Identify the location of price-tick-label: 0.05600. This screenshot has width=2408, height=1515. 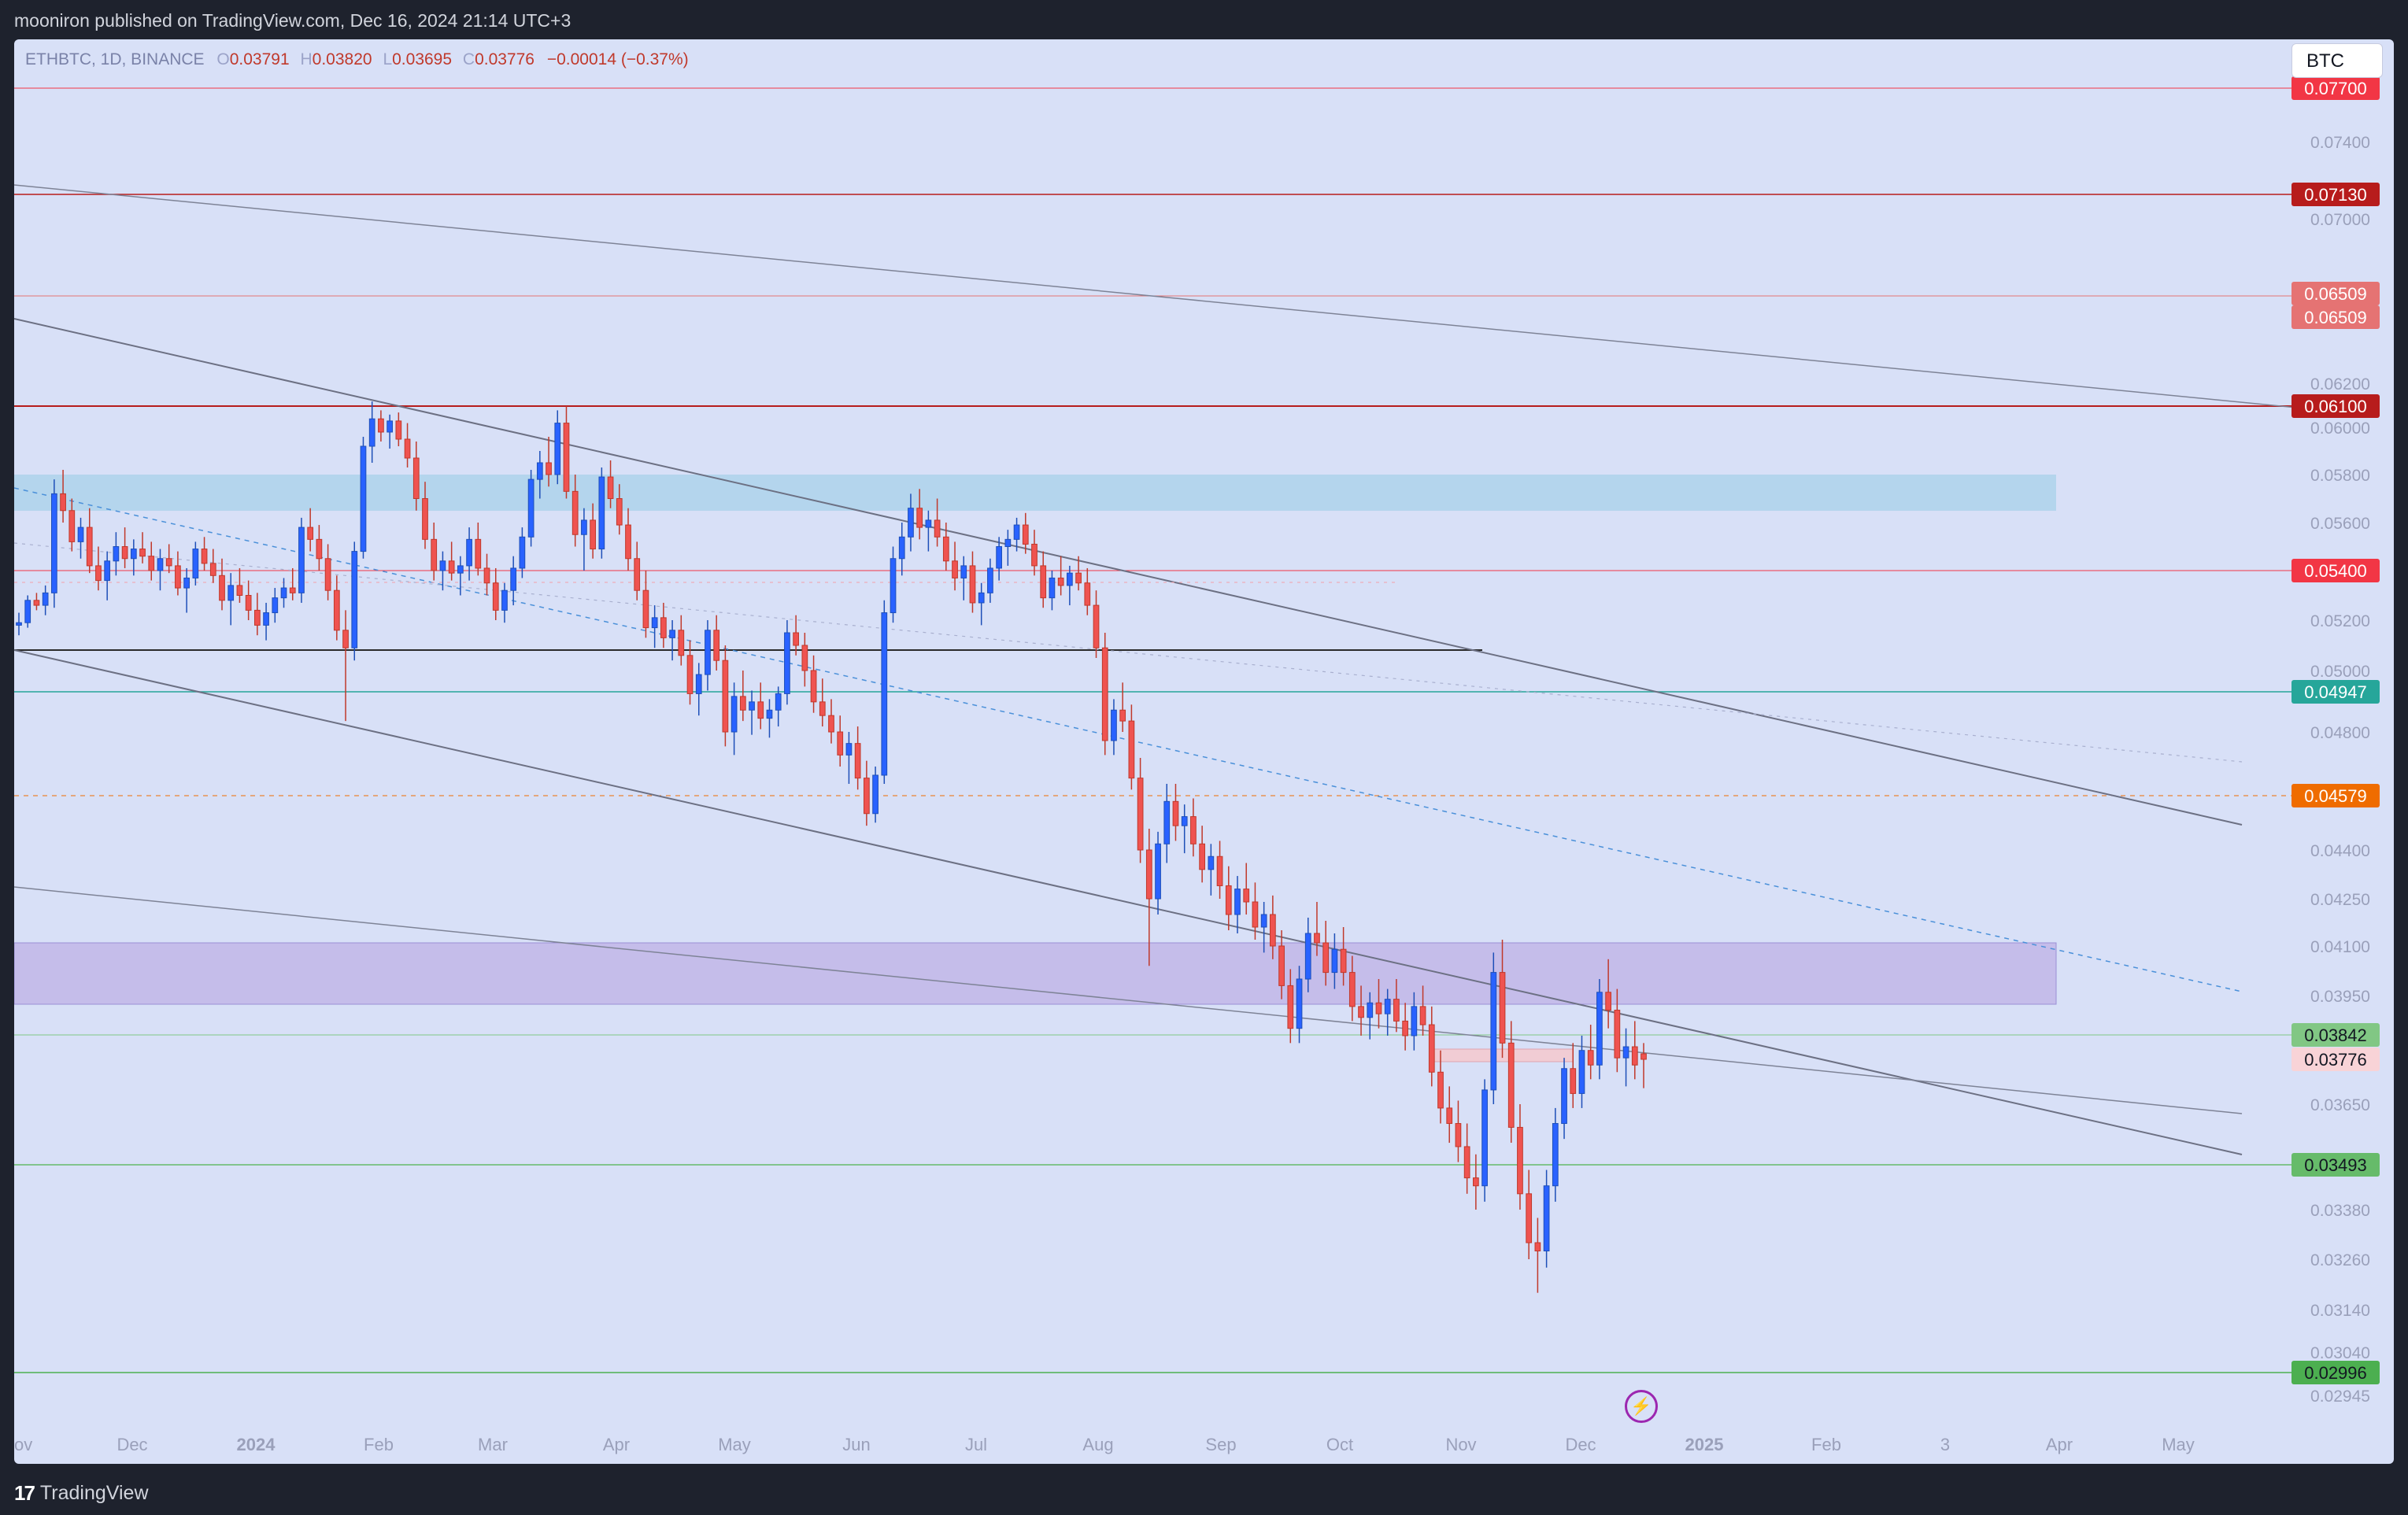
(2340, 524).